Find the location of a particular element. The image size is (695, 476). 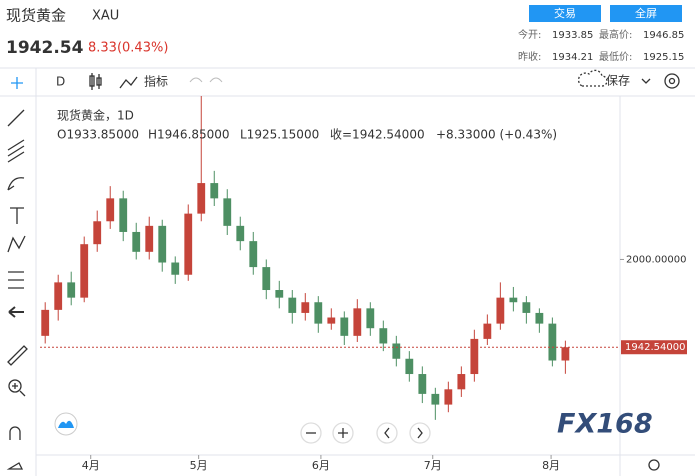

back-tool is located at coordinates (16, 312).